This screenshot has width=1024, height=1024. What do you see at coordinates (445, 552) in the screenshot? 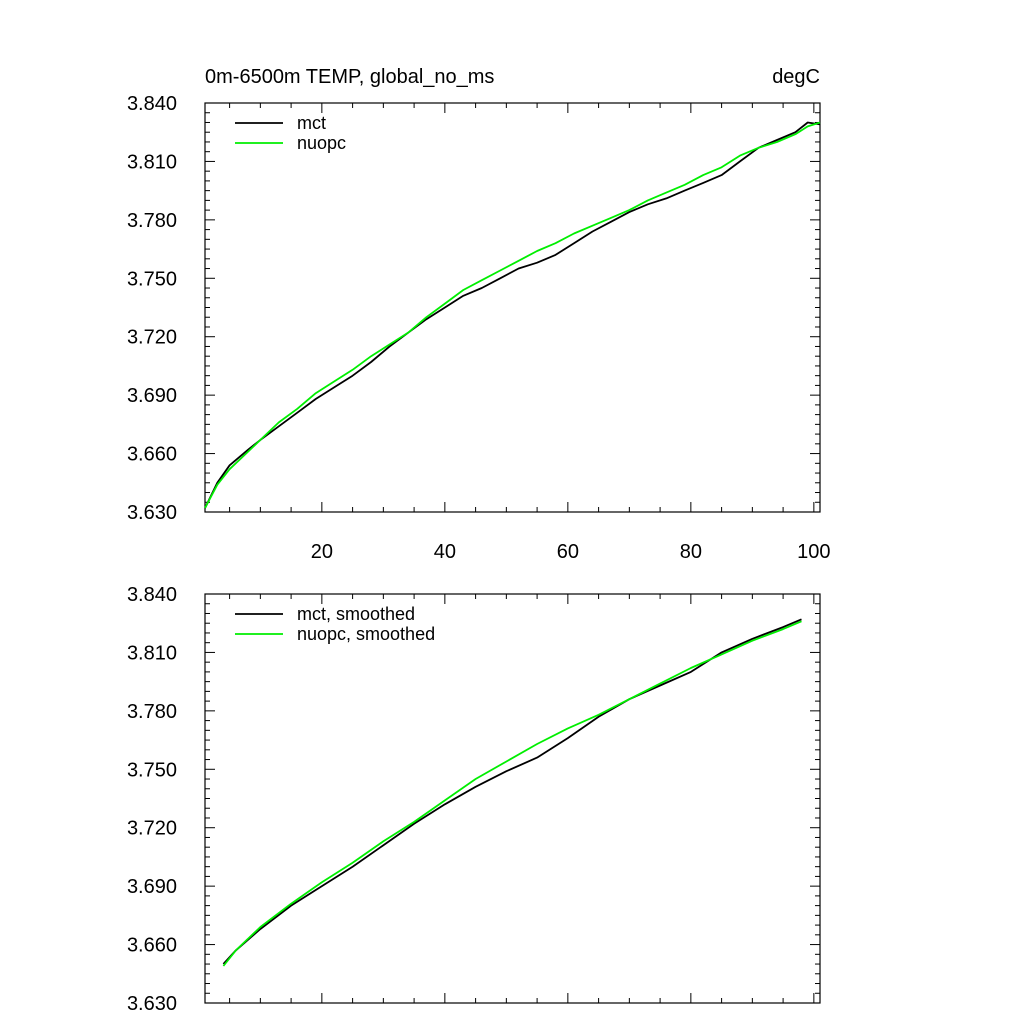
I see `x-tick-label: 40` at bounding box center [445, 552].